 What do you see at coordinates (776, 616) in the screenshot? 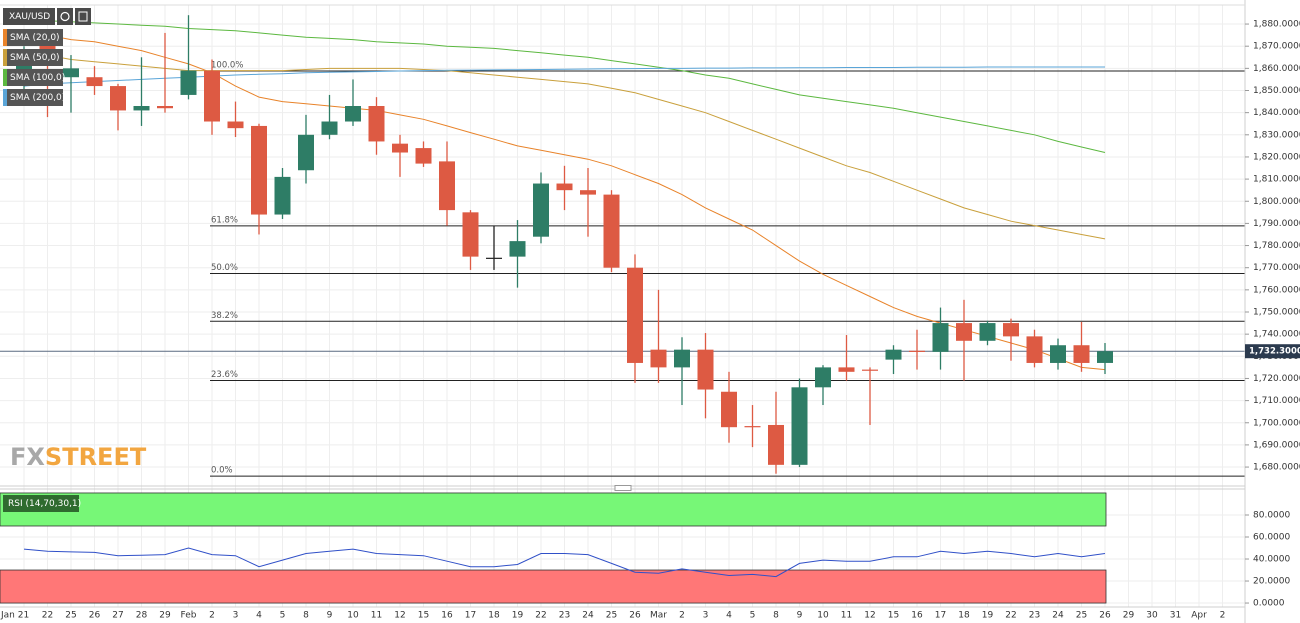
I see `x-tick-label: 8` at bounding box center [776, 616].